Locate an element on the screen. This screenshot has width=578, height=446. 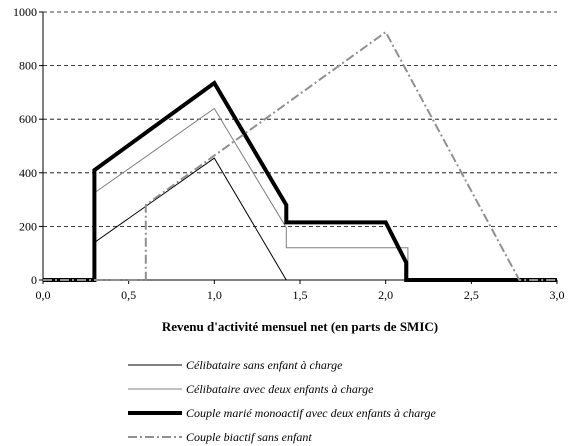
y-tick-label: 1000 is located at coordinates (25, 12).